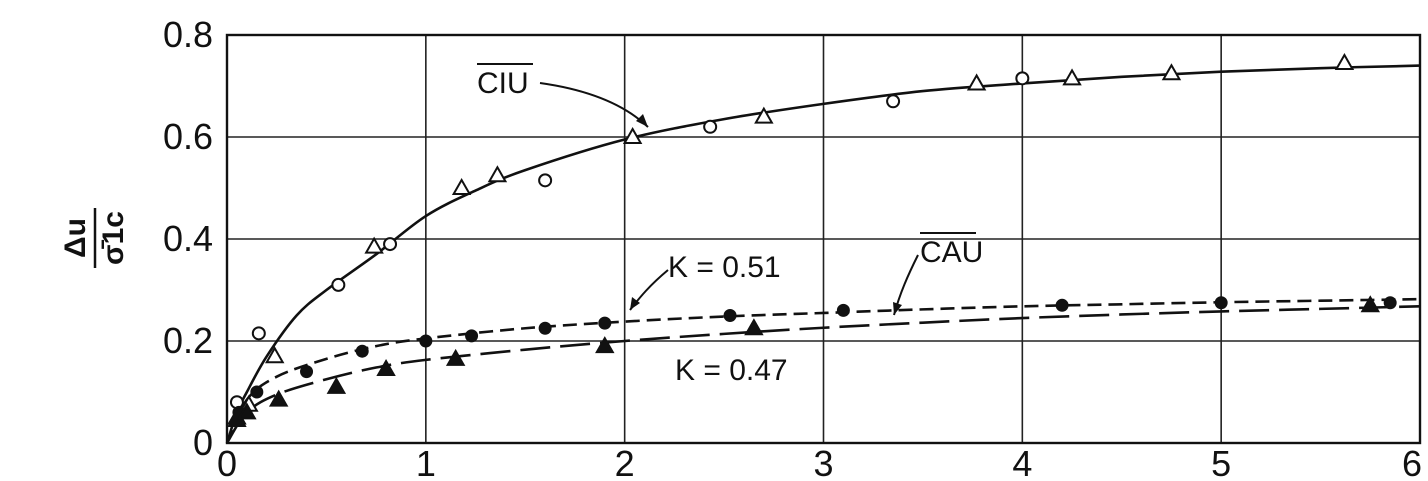 Image resolution: width=1428 pixels, height=481 pixels. I want to click on x-tick-label: 5, so click(1221, 462).